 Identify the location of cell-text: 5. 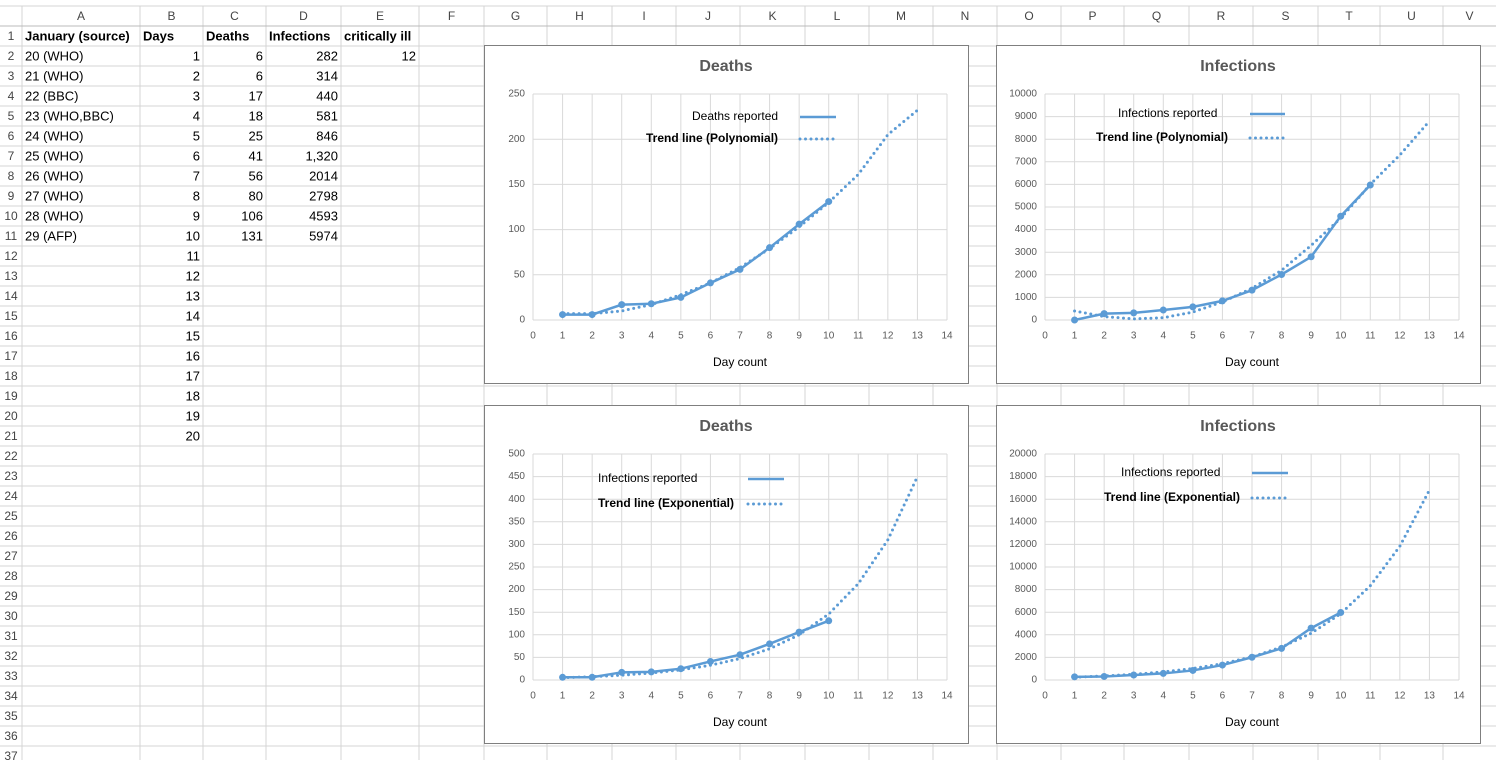
(196, 135).